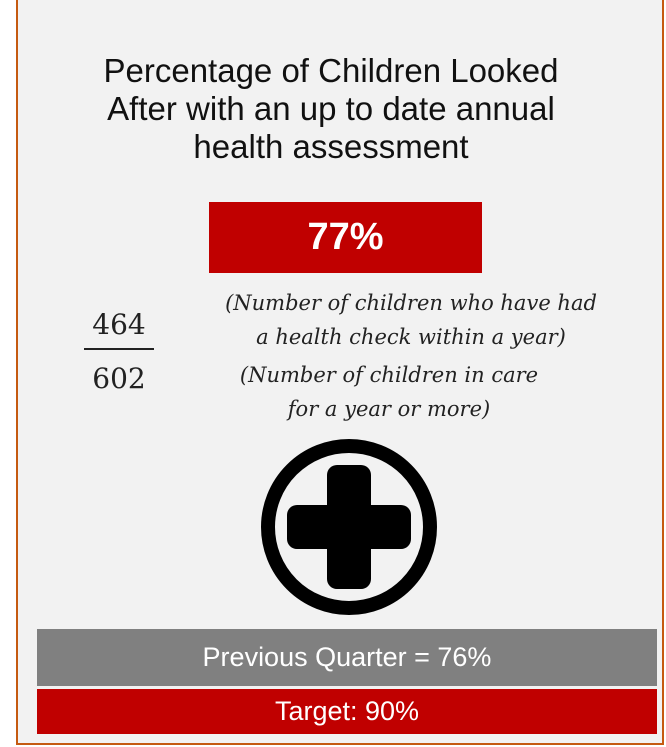 The height and width of the screenshot is (747, 666). I want to click on description-line: (Number of children in care, so click(389, 375).